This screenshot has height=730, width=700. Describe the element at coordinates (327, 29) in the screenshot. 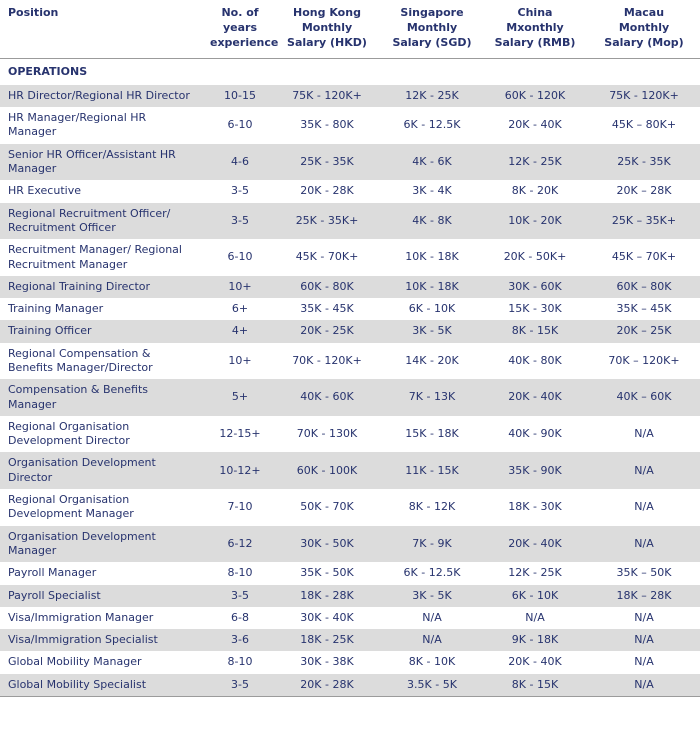

I see `col-header-hongkong-salary: Hong Kong Monthly Salary (HKD)` at that location.